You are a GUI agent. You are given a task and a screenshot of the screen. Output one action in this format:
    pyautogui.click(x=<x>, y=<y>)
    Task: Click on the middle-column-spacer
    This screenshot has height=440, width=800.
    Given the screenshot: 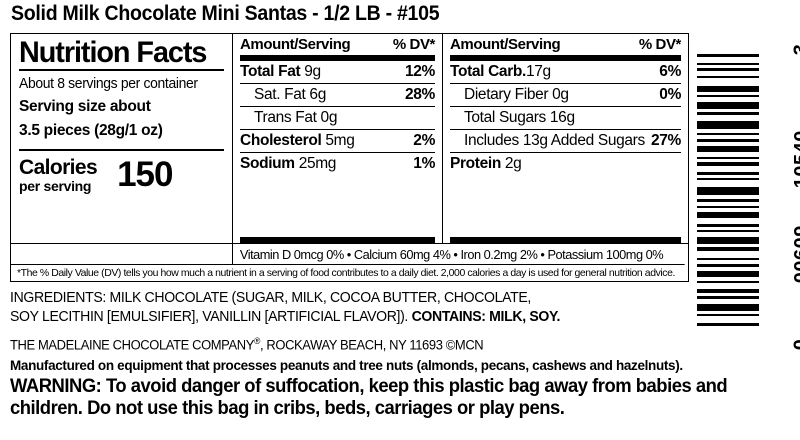 What is the action you would take?
    pyautogui.click(x=337, y=206)
    